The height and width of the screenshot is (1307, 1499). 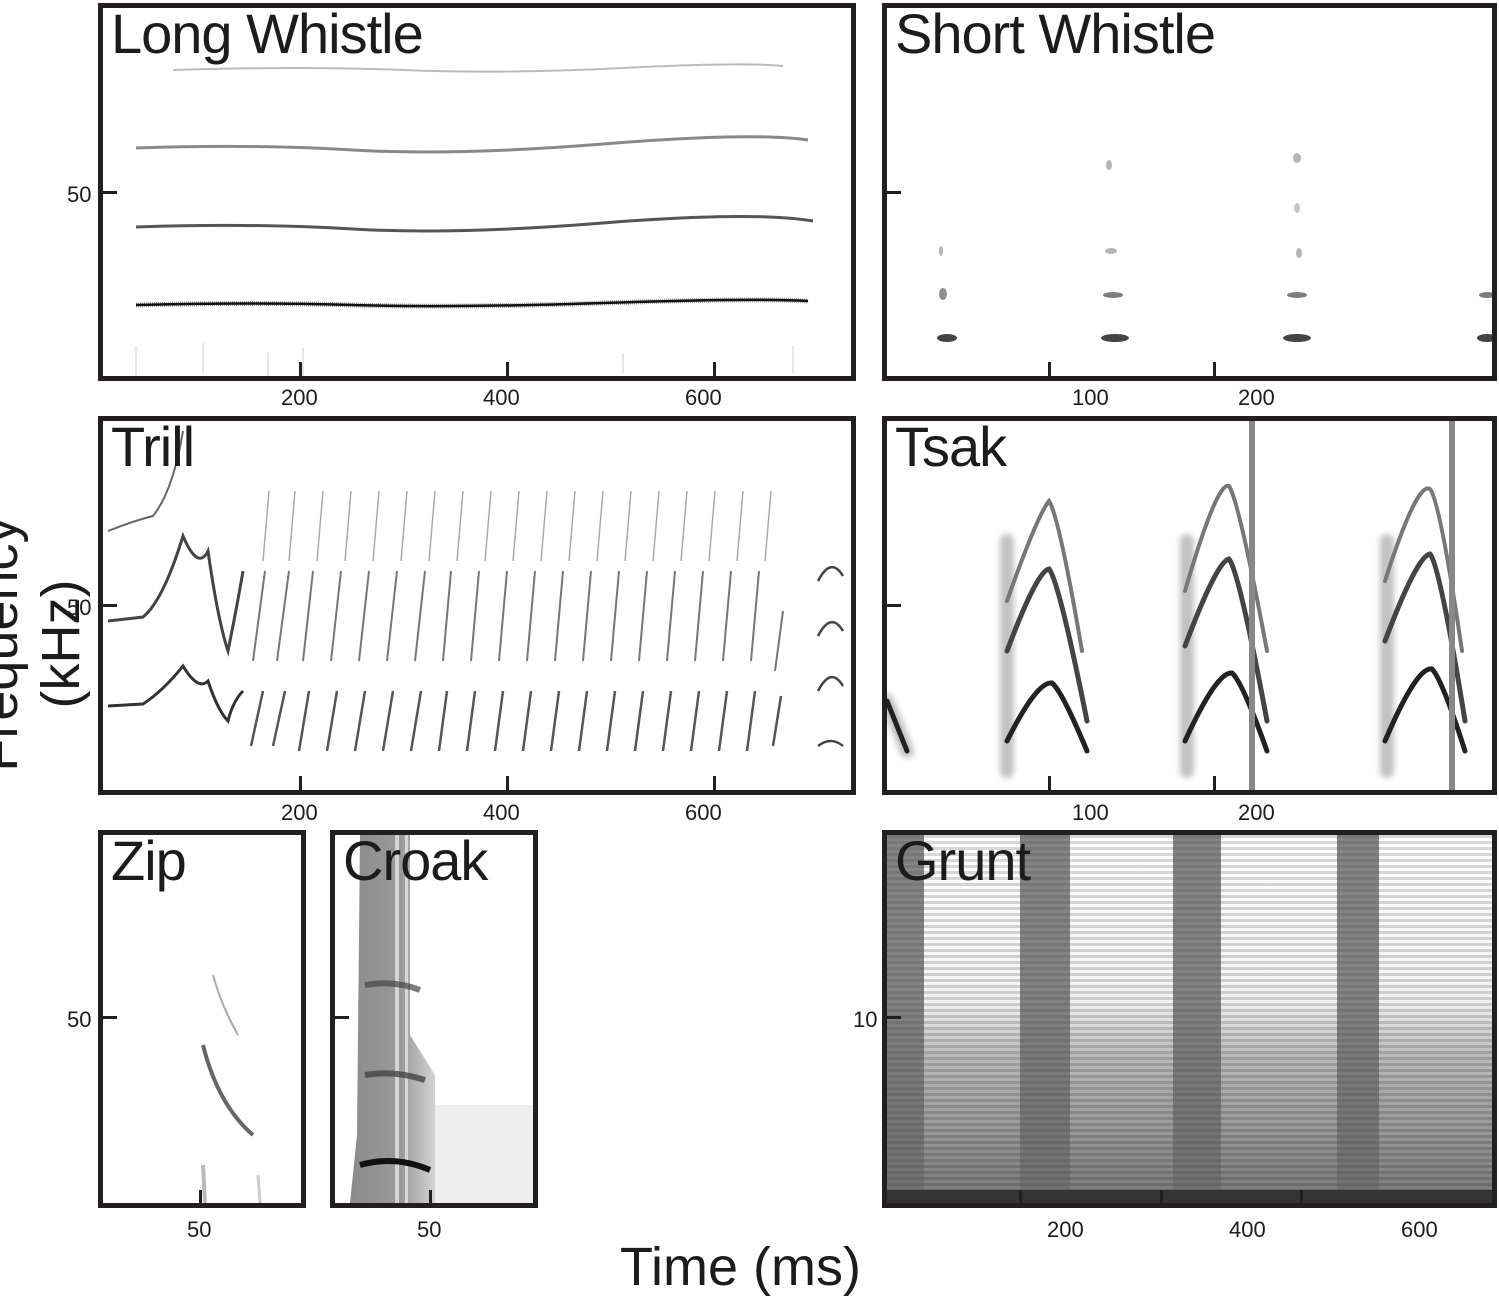 I want to click on spectrogram-short-whistle, so click(x=1214, y=247).